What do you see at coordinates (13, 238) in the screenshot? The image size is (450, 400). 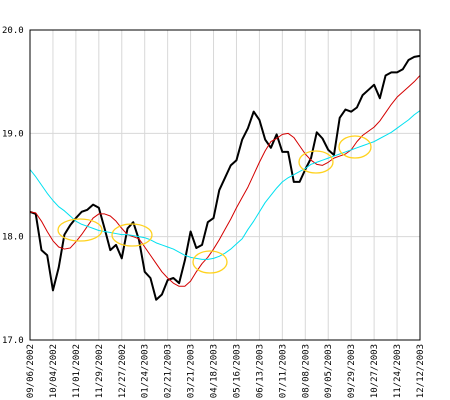 I see `y-tick-label: 18.0` at bounding box center [13, 238].